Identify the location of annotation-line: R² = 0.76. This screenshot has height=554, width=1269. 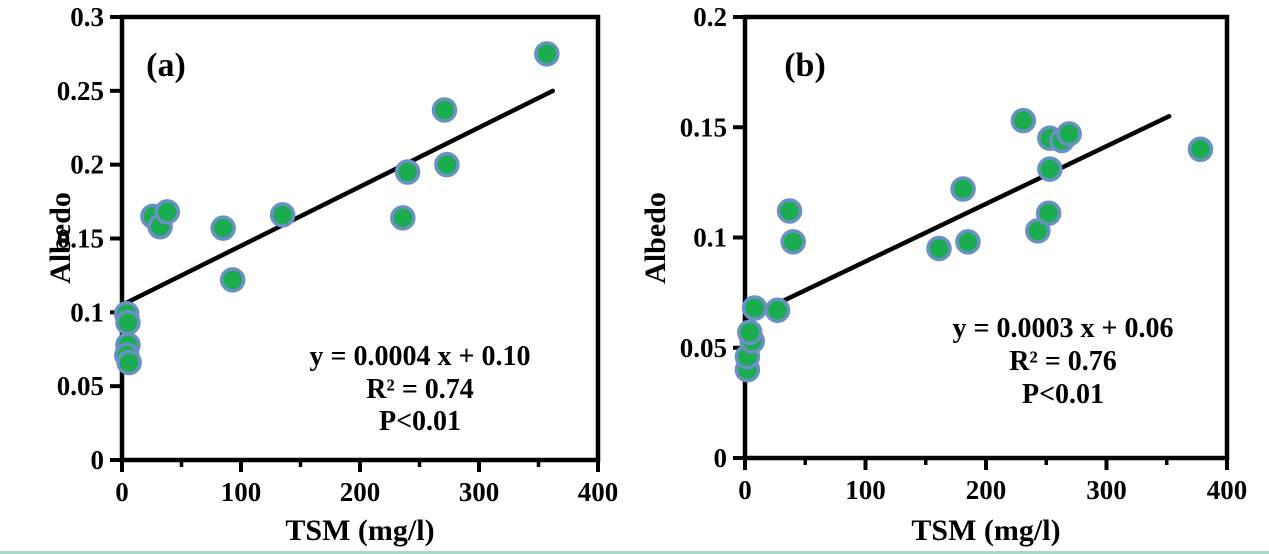
(1063, 361).